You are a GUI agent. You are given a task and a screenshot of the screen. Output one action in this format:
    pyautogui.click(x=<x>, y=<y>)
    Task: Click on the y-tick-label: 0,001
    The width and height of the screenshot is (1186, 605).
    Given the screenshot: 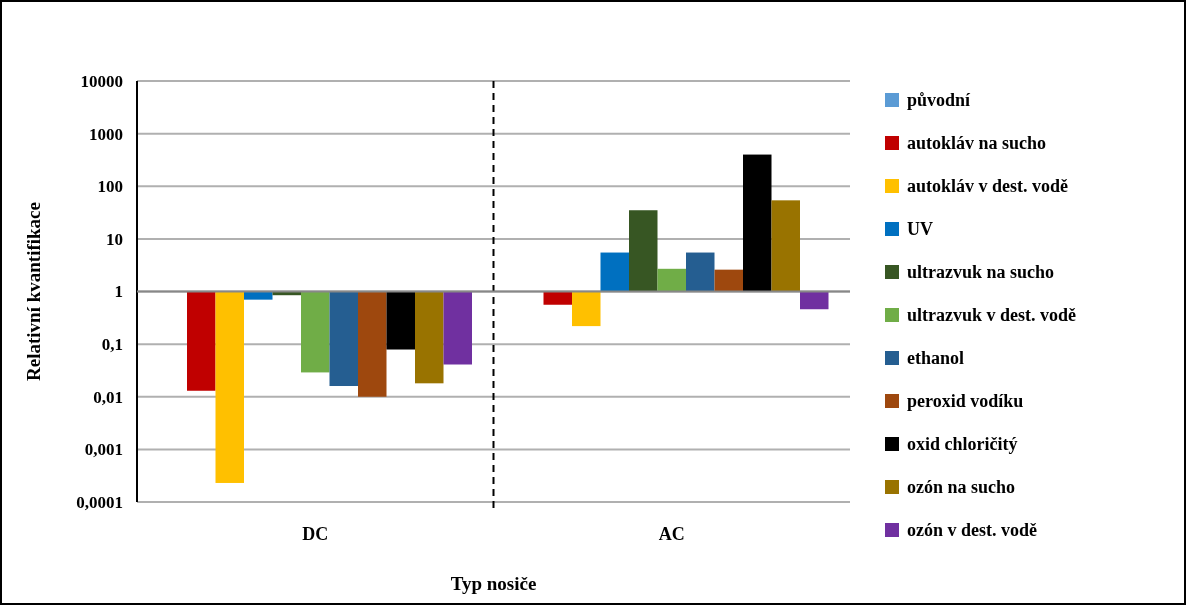 What is the action you would take?
    pyautogui.click(x=103, y=450)
    